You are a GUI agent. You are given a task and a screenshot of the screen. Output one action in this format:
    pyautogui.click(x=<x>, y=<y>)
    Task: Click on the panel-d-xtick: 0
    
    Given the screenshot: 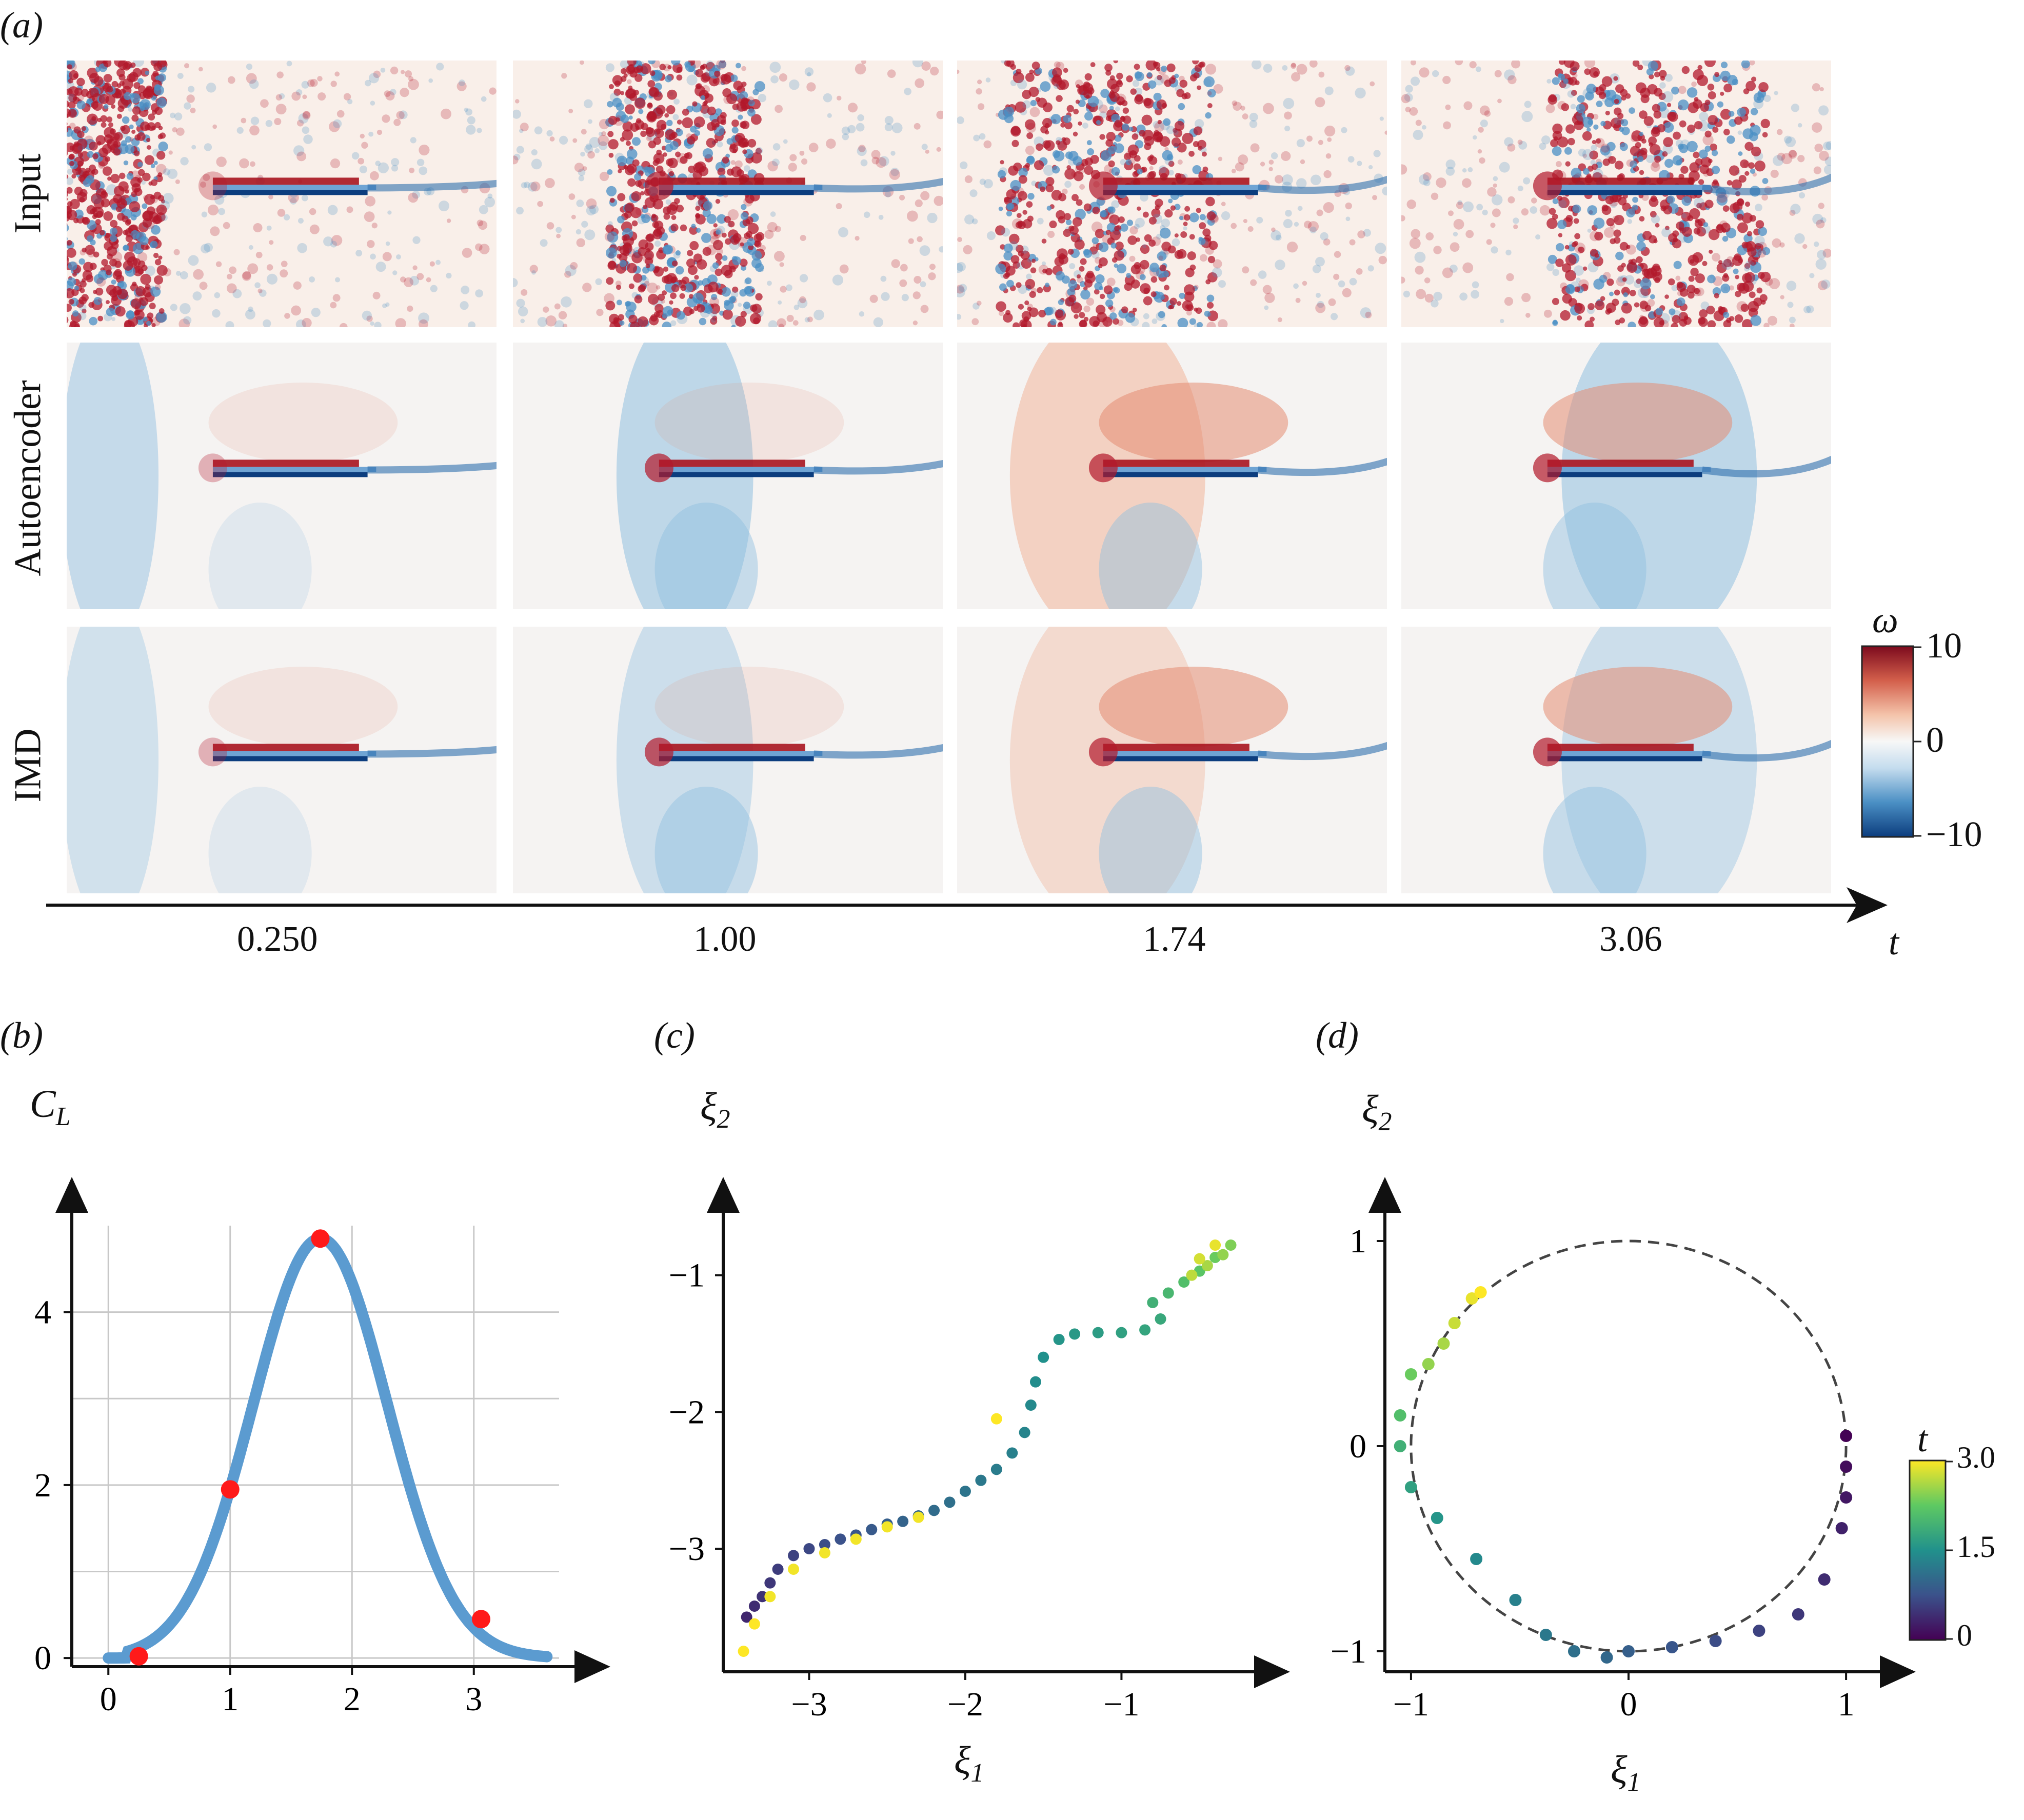 What is the action you would take?
    pyautogui.click(x=1628, y=1704)
    